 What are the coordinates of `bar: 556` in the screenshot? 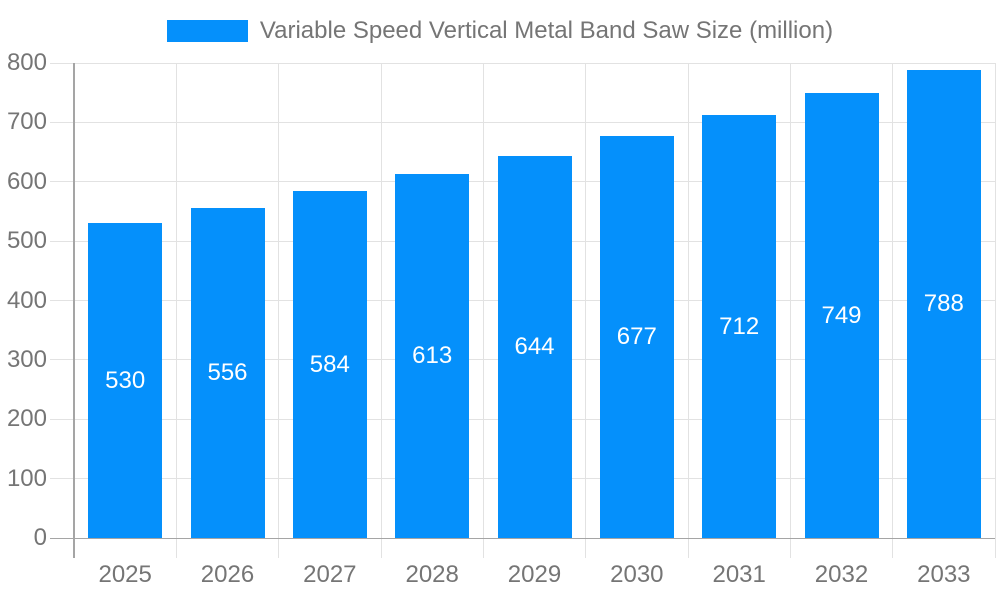 It's located at (227, 372).